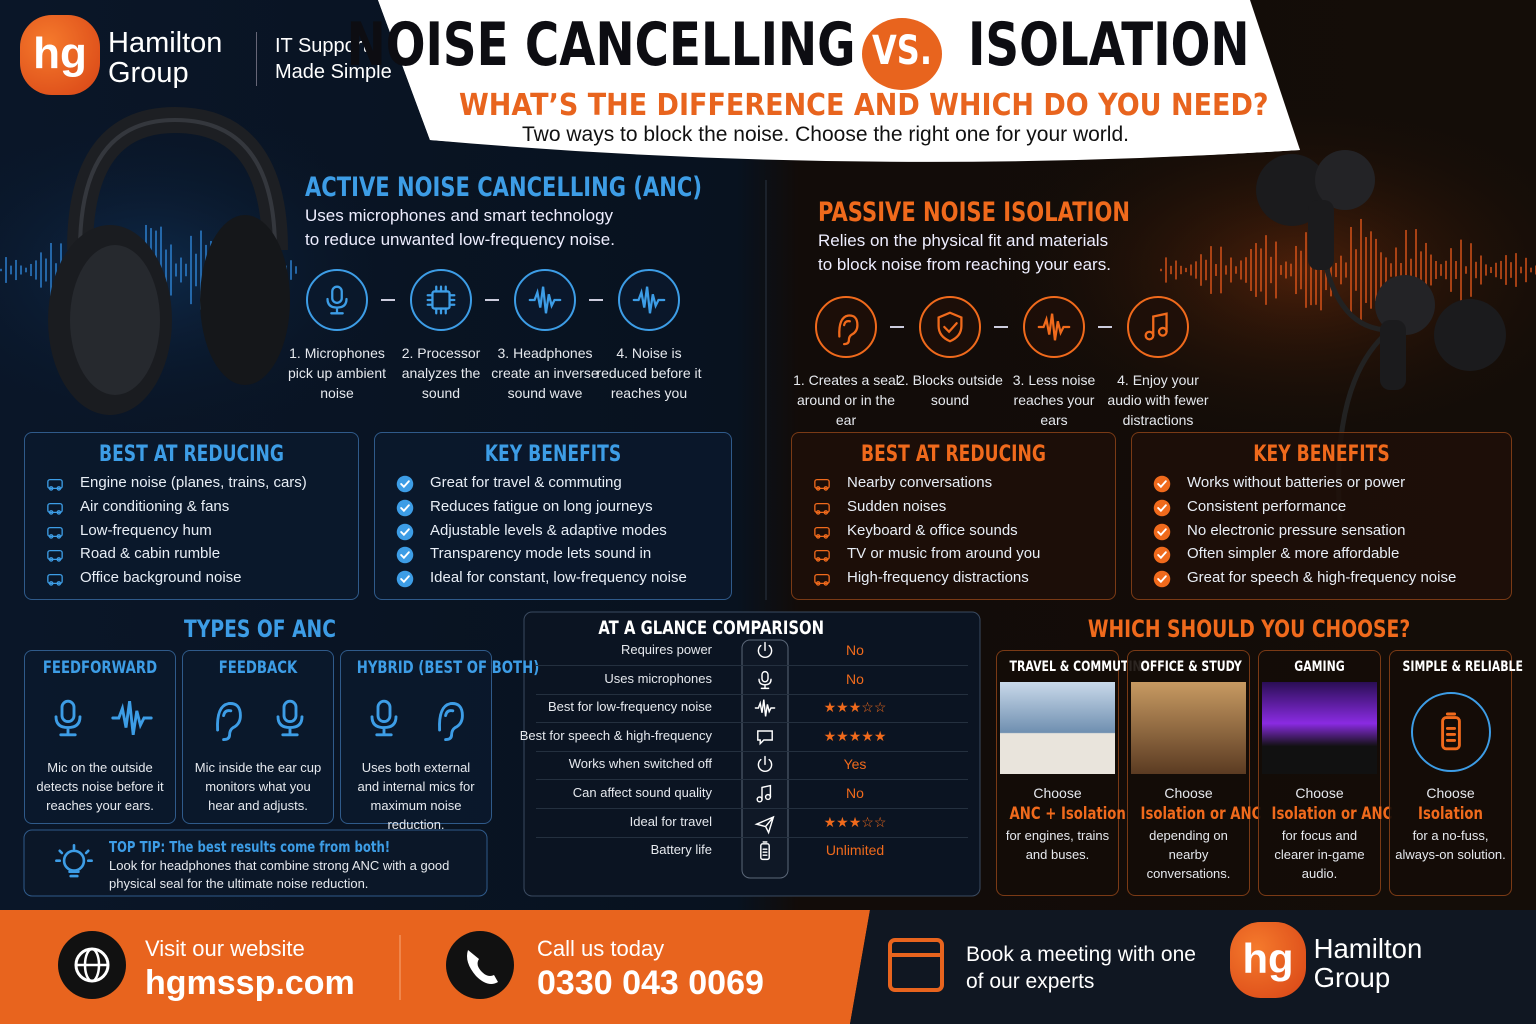  What do you see at coordinates (1054, 400) in the screenshot?
I see `step-label: 3. Less noise reaches your ears` at bounding box center [1054, 400].